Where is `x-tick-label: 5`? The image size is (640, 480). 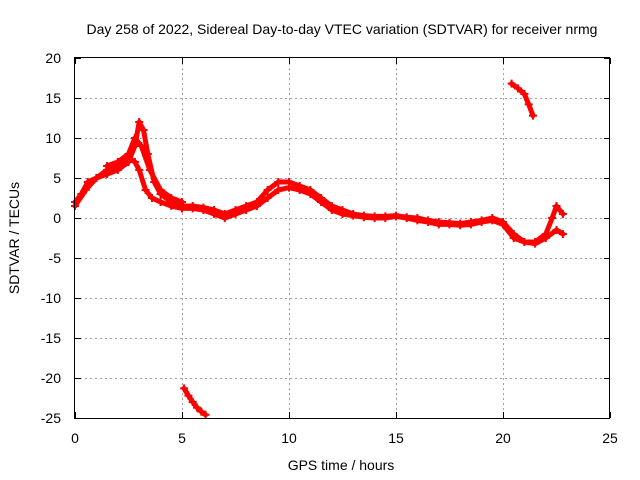
x-tick-label: 5 is located at coordinates (182, 438).